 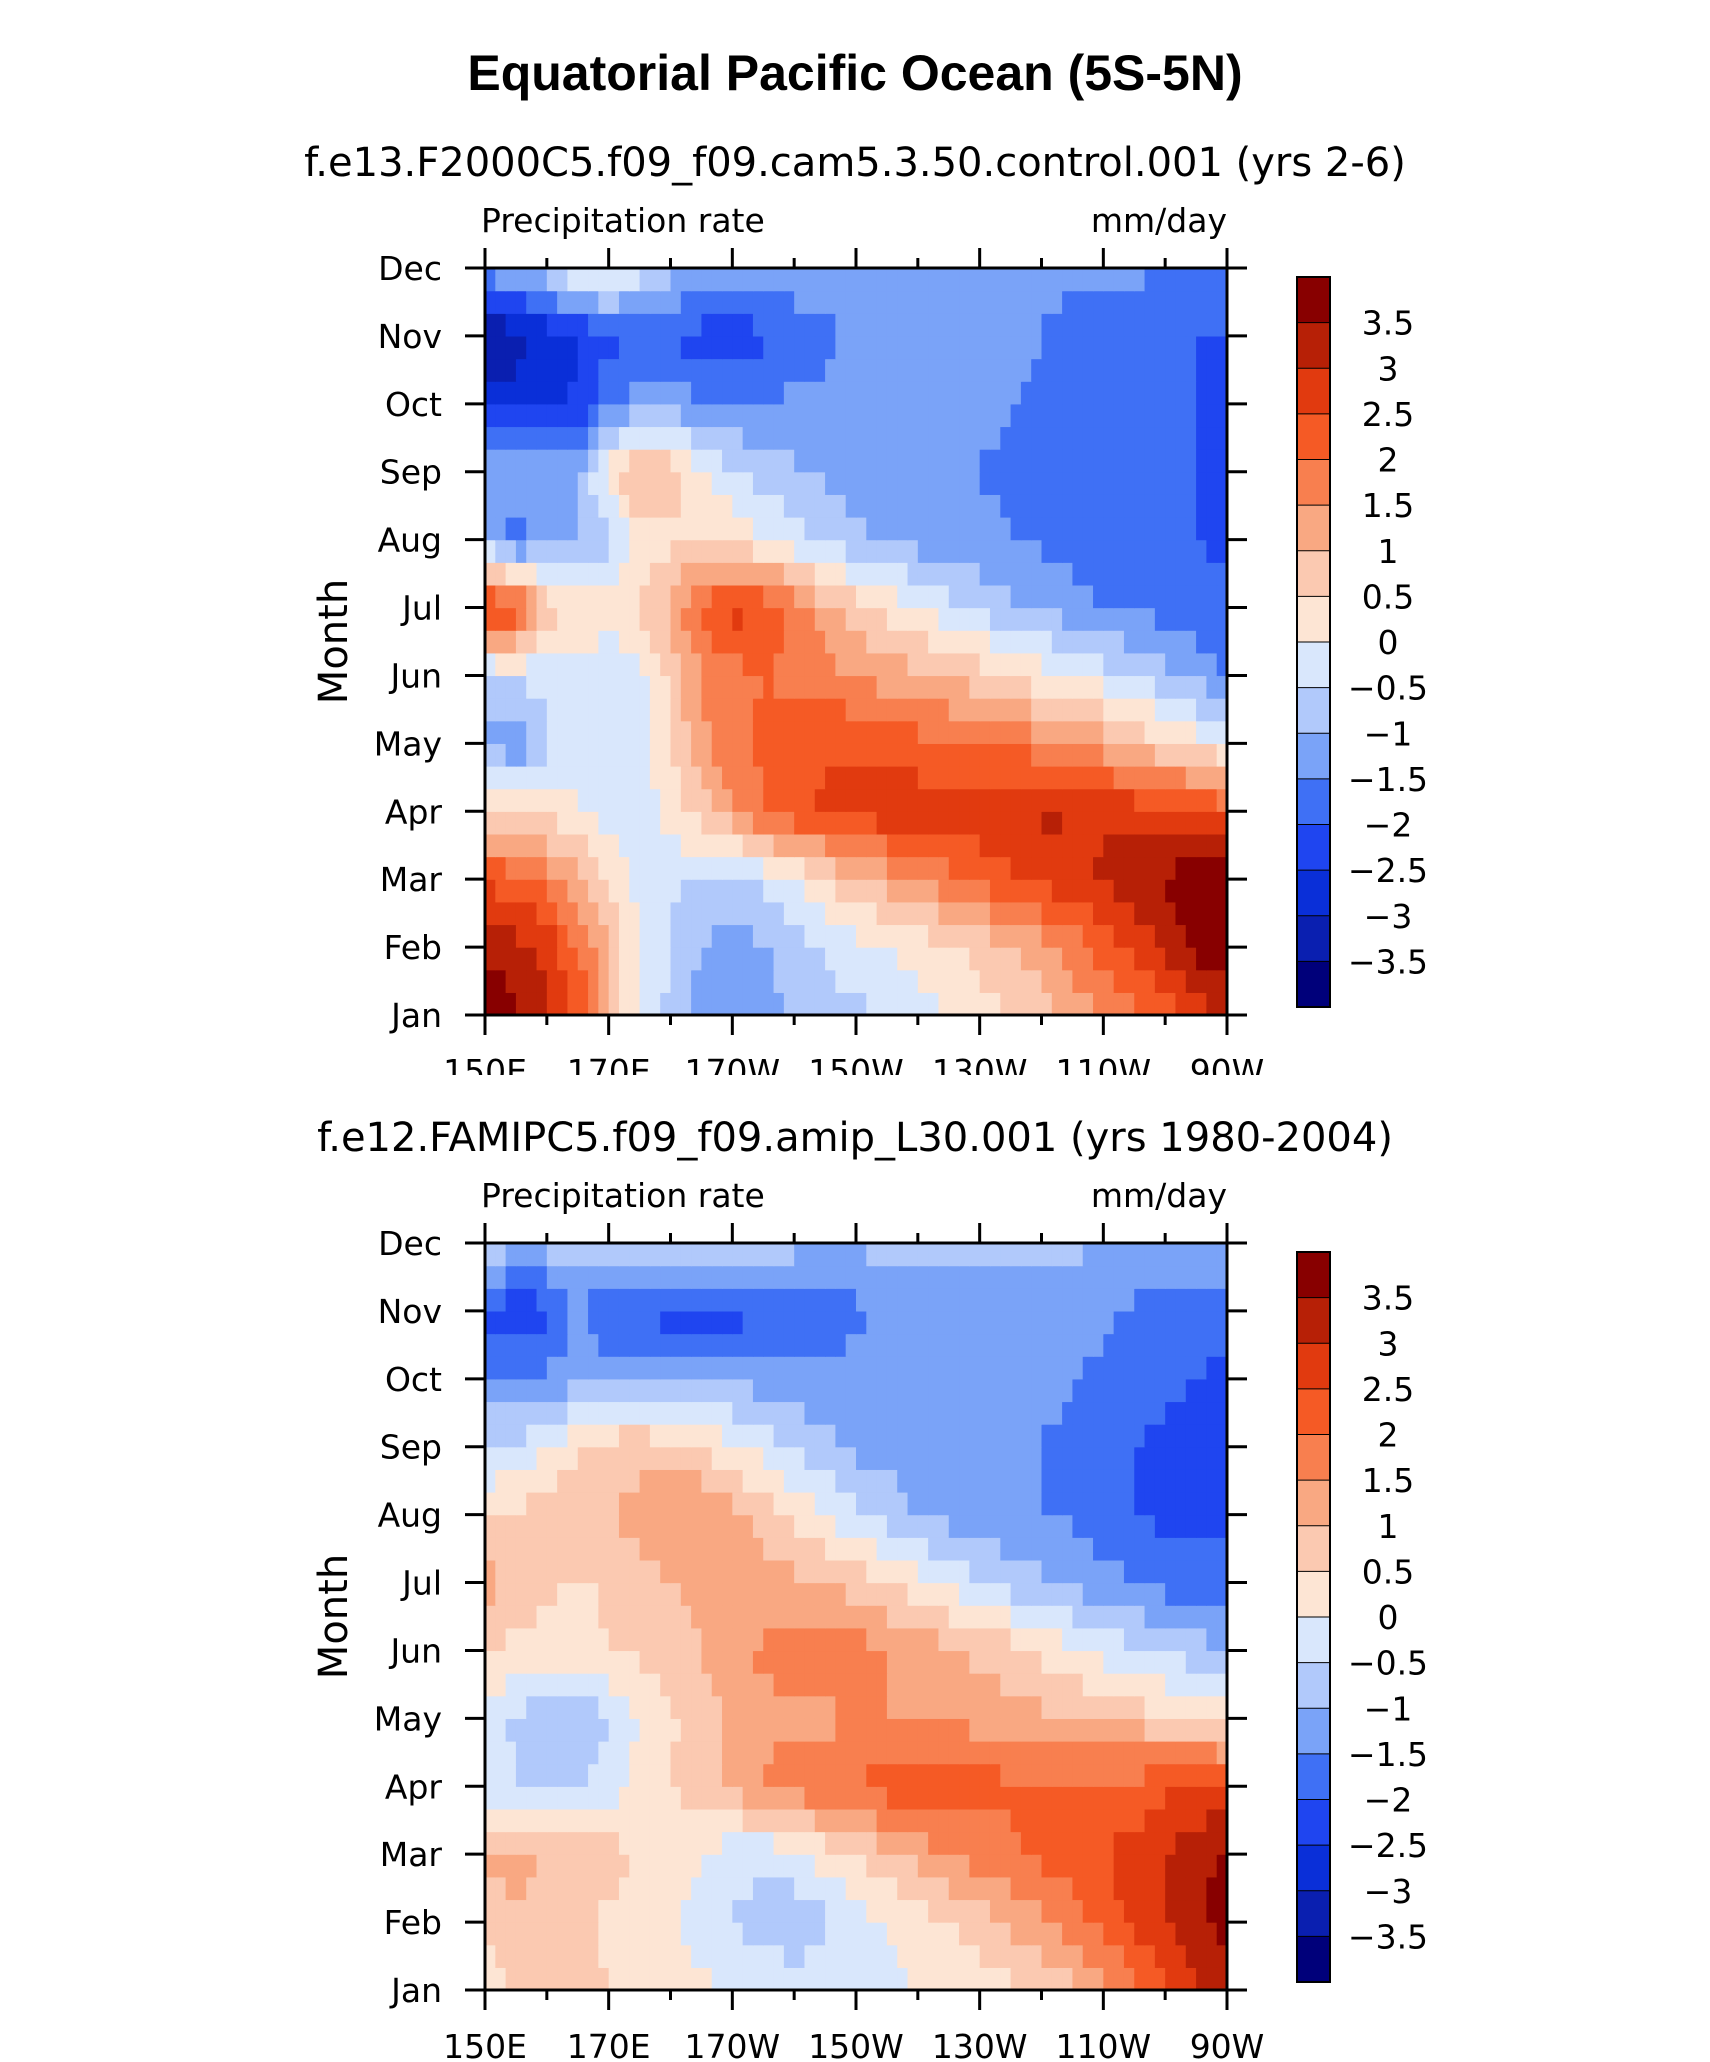 I want to click on colorbar-frame, so click(x=1313, y=642).